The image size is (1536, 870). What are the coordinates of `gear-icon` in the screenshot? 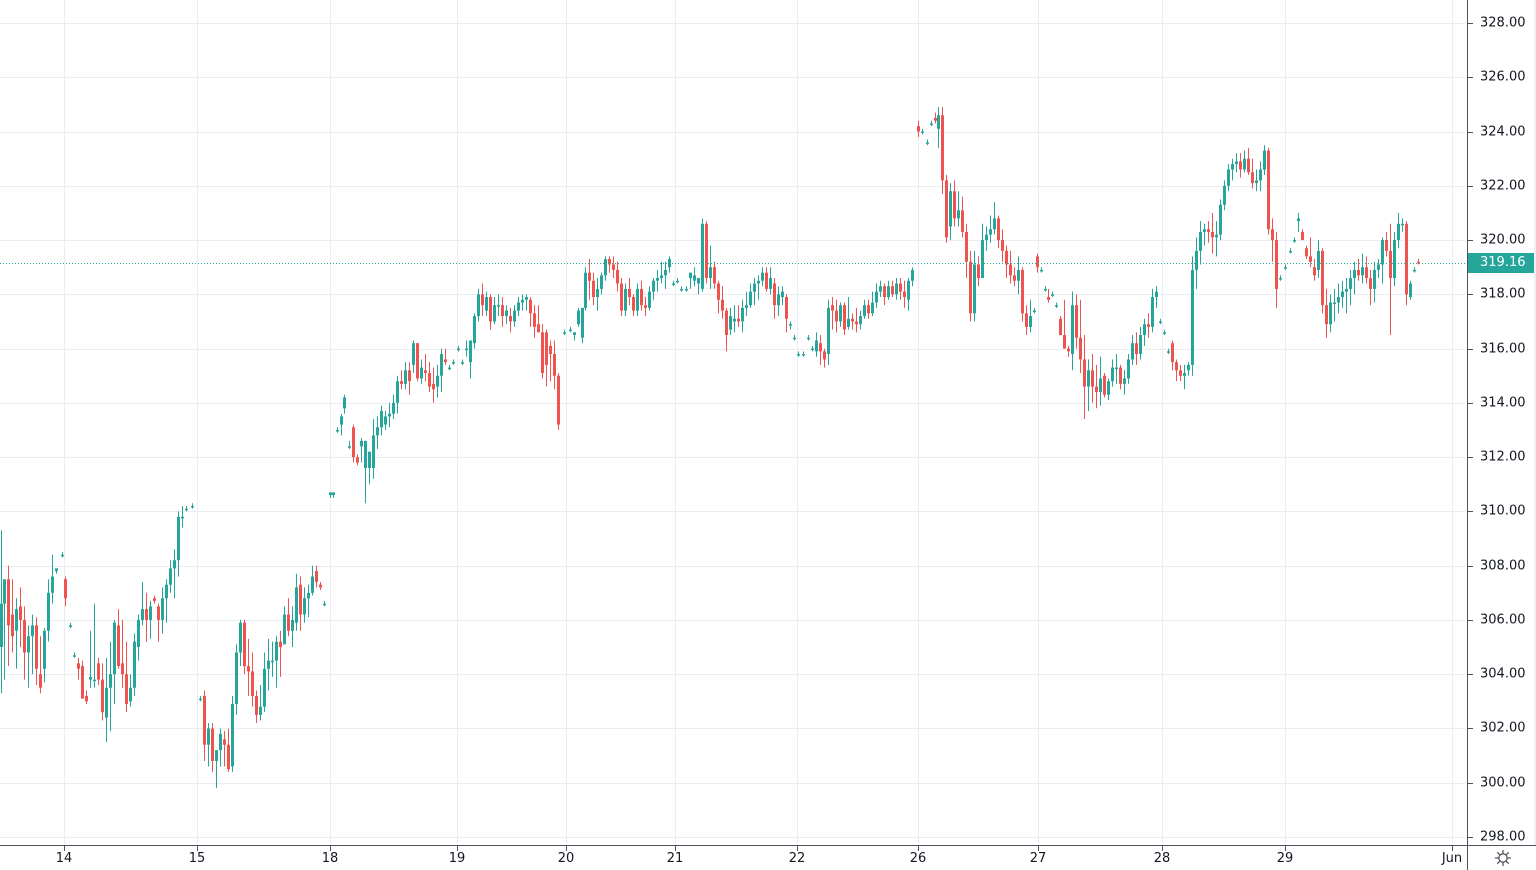 It's located at (1502, 858).